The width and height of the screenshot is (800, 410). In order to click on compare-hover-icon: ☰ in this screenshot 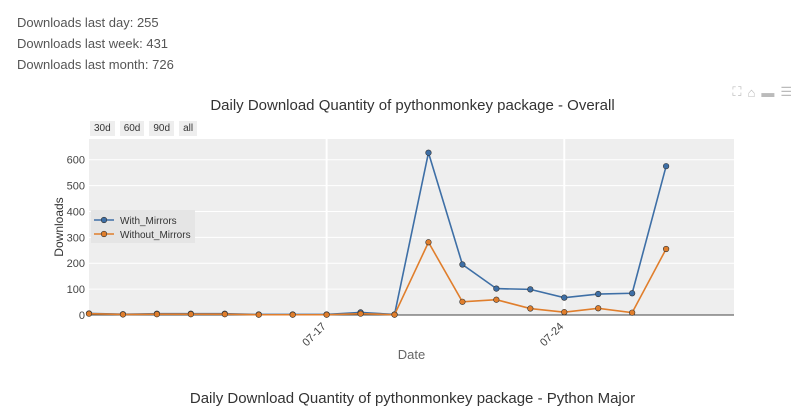, I will do `click(786, 91)`.